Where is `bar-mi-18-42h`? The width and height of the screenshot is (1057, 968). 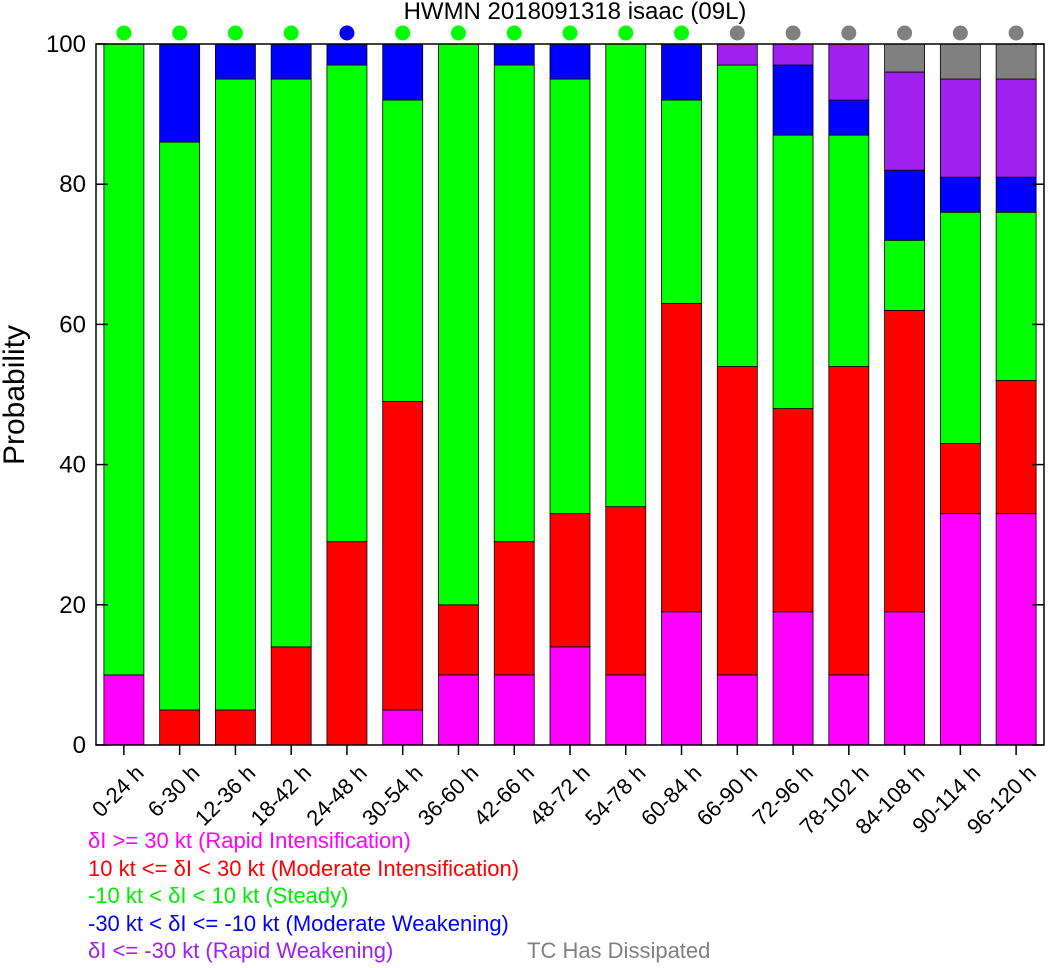
bar-mi-18-42h is located at coordinates (291, 696).